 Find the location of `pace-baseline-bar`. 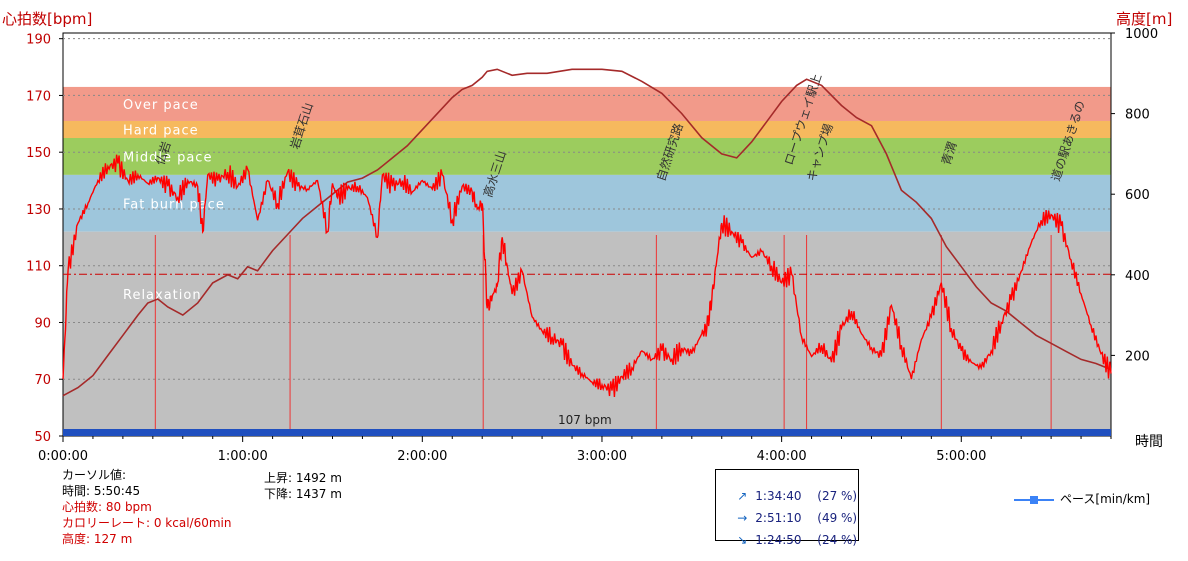

pace-baseline-bar is located at coordinates (587, 432).